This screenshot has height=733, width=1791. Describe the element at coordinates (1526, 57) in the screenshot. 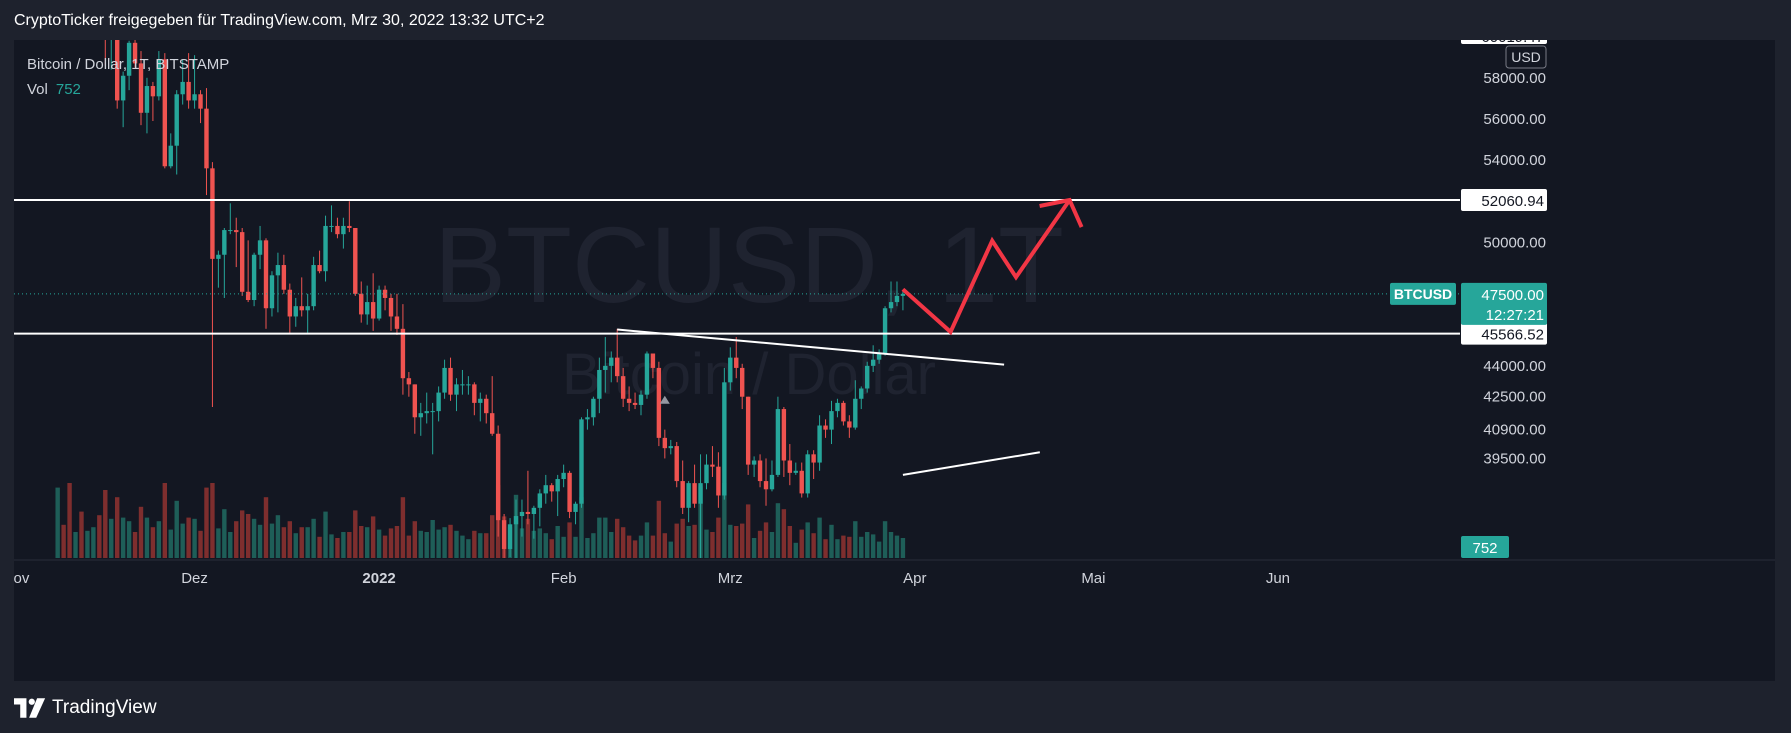

I see `currency-button` at that location.